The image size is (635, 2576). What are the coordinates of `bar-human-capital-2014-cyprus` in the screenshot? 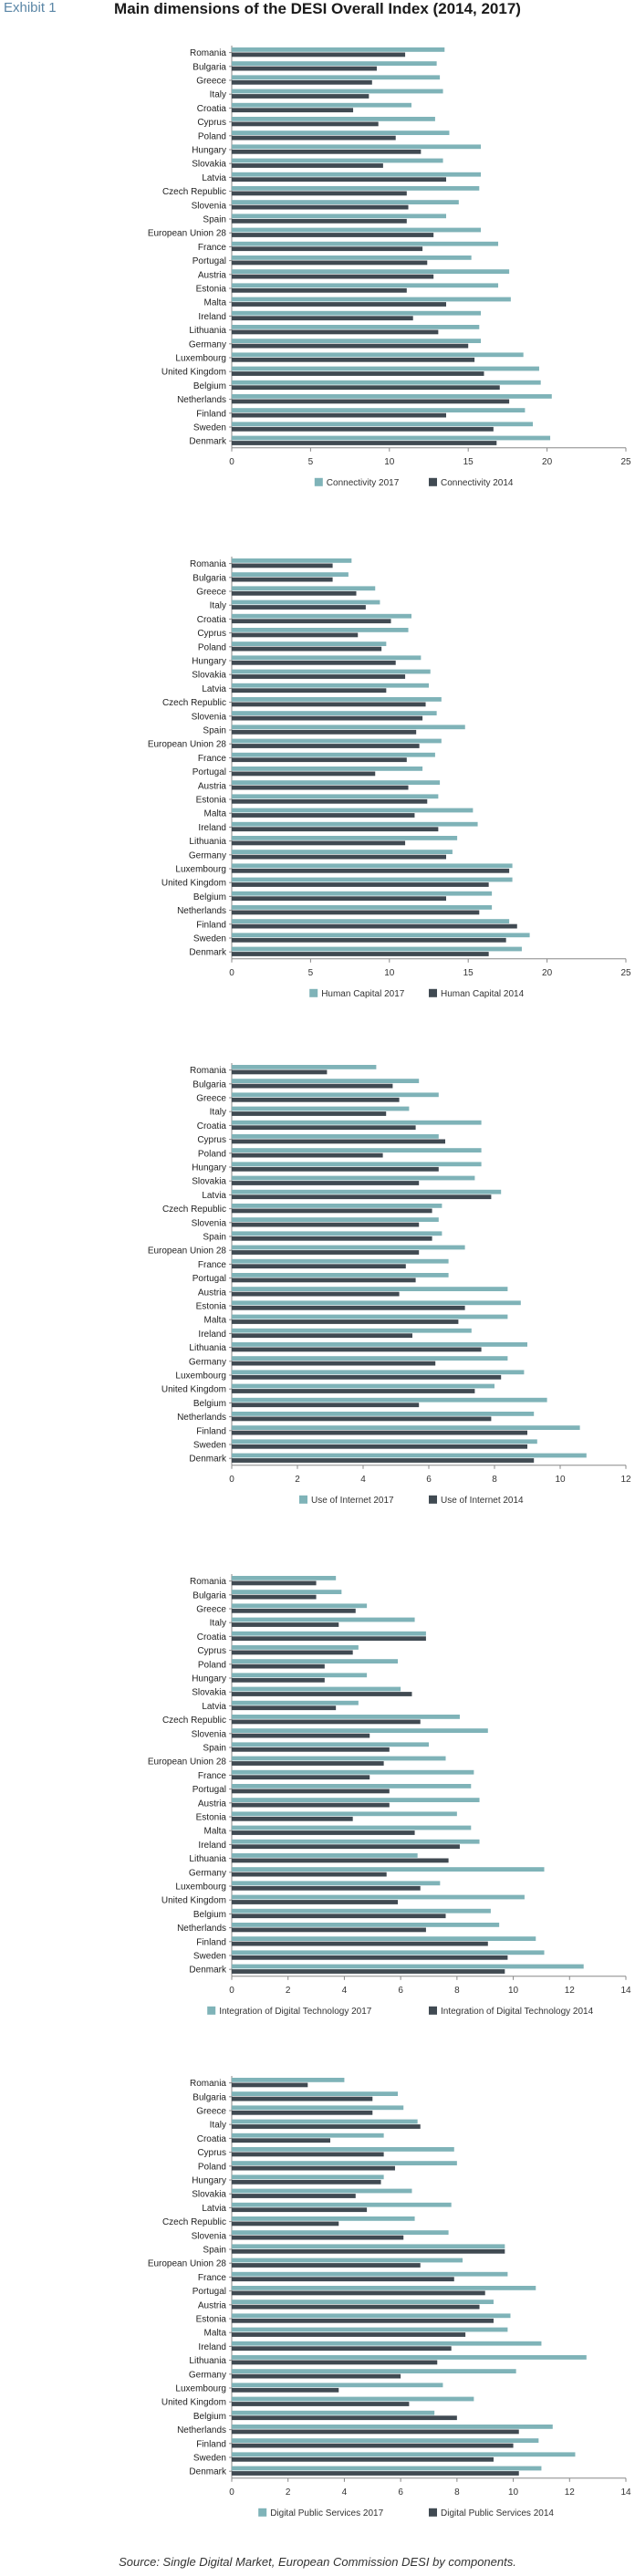 It's located at (296, 635).